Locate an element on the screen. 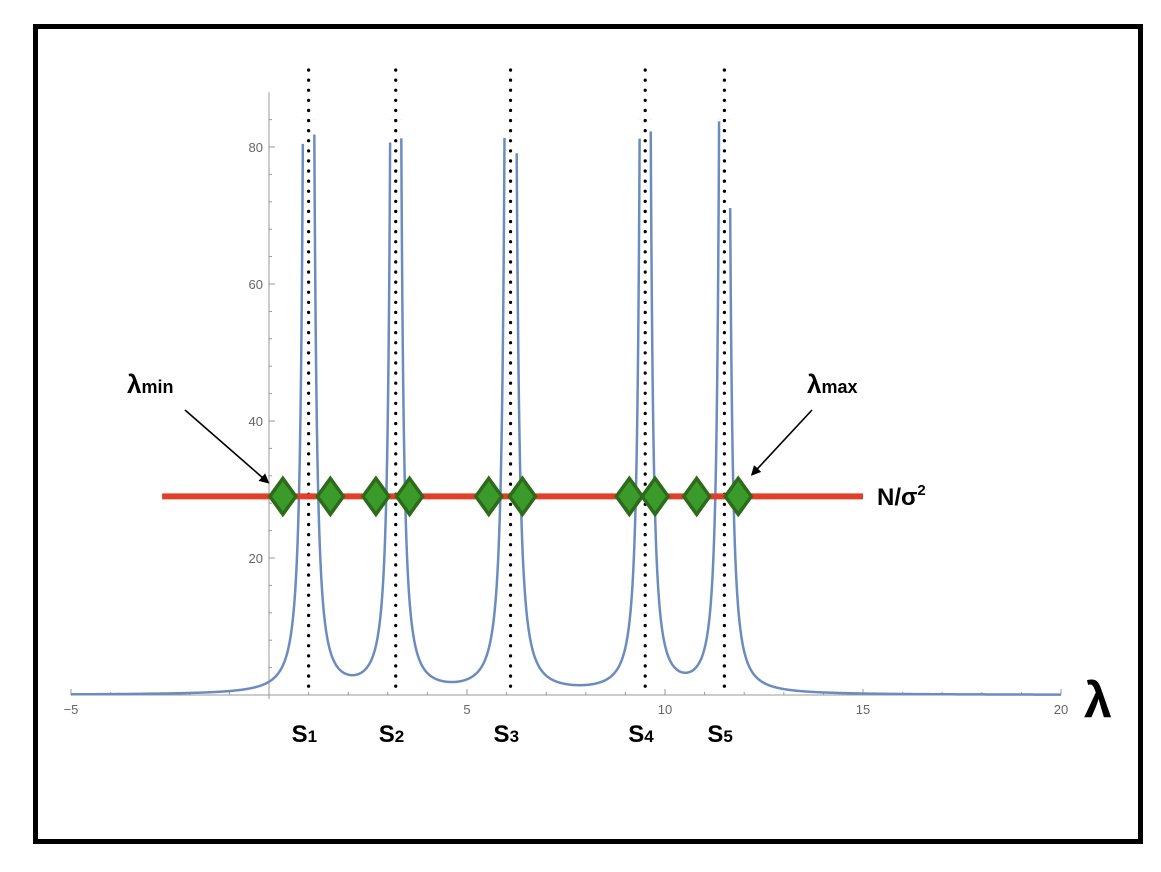 This screenshot has width=1161, height=872. lambda-max-arrow is located at coordinates (781, 442).